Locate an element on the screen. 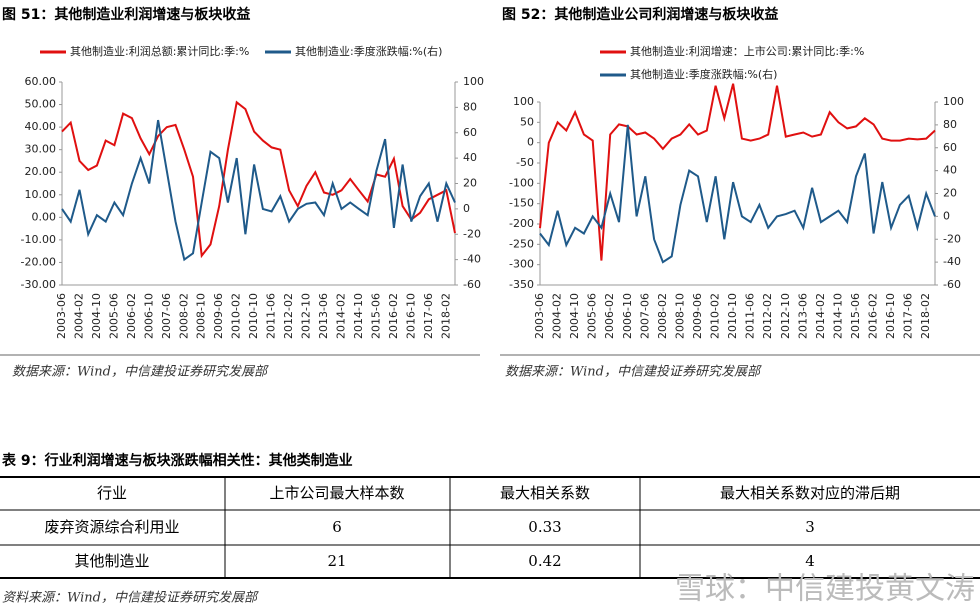 The image size is (980, 613). y-tick-label: -20.00 is located at coordinates (38, 261).